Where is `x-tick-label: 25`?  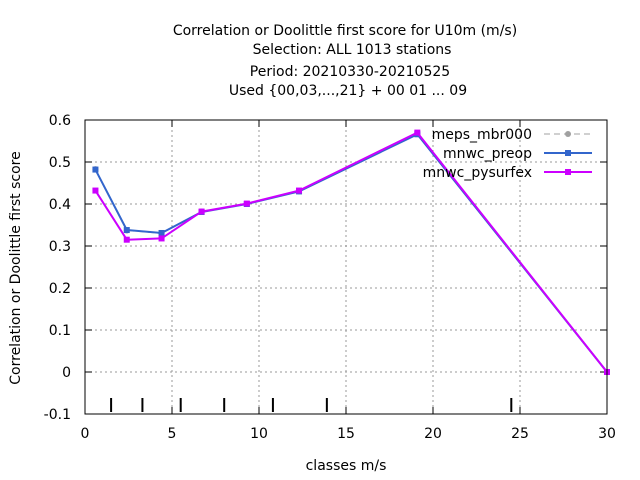 x-tick-label: 25 is located at coordinates (520, 434).